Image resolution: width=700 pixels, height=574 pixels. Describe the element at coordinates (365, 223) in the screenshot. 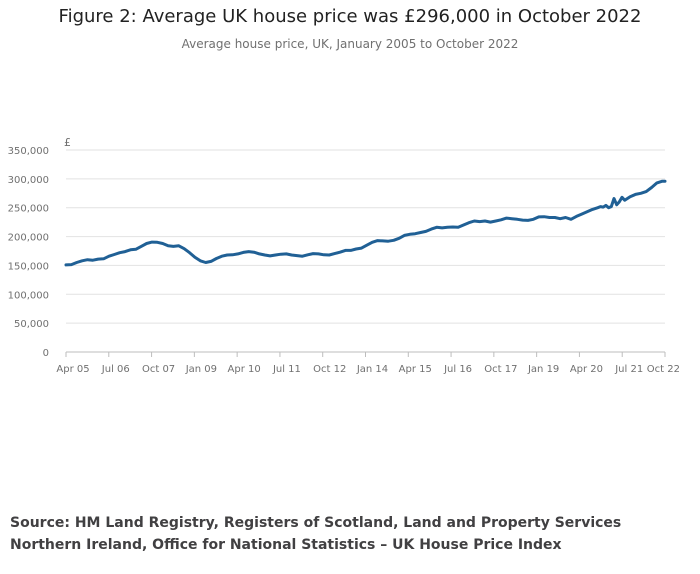

I see `series-line` at that location.